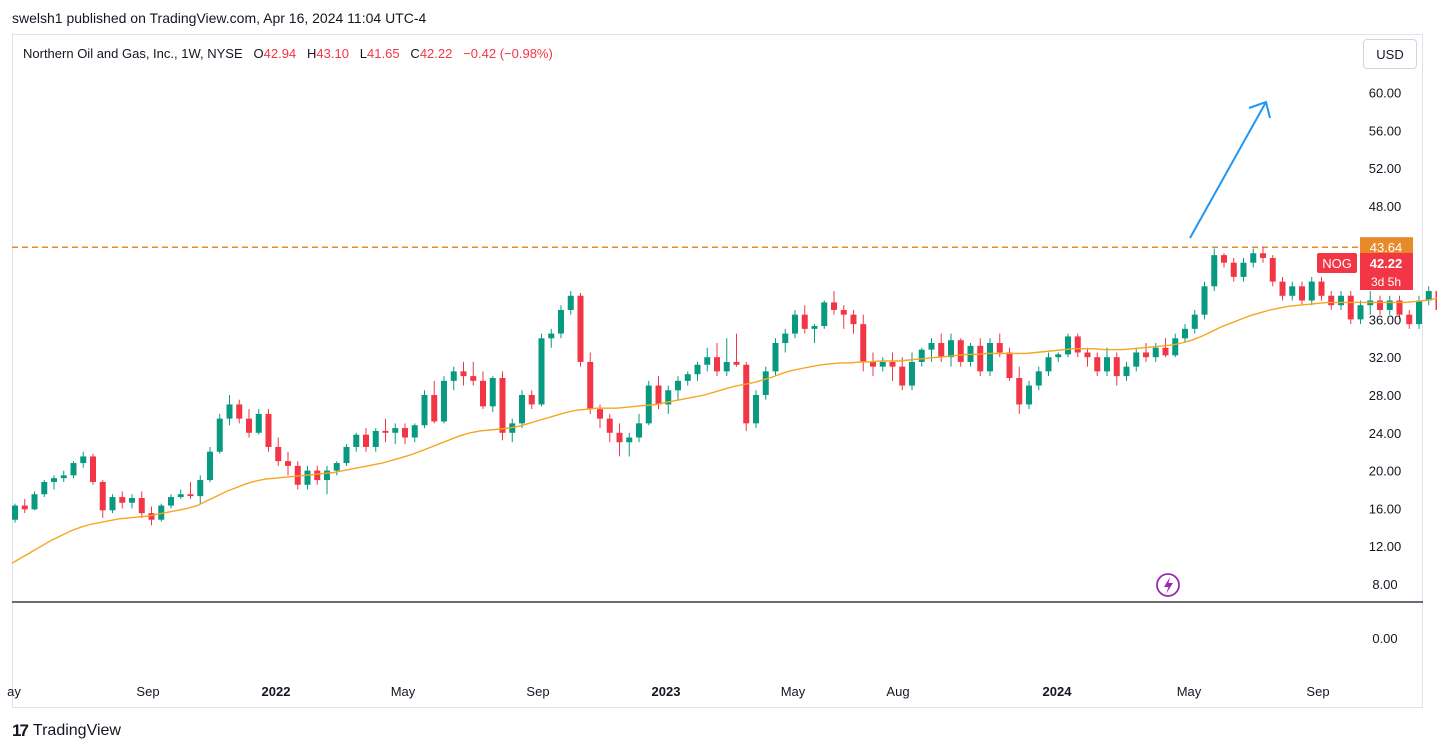 Image resolution: width=1437 pixels, height=752 pixels. Describe the element at coordinates (1385, 508) in the screenshot. I see `price-tick-label: 16.00` at that location.